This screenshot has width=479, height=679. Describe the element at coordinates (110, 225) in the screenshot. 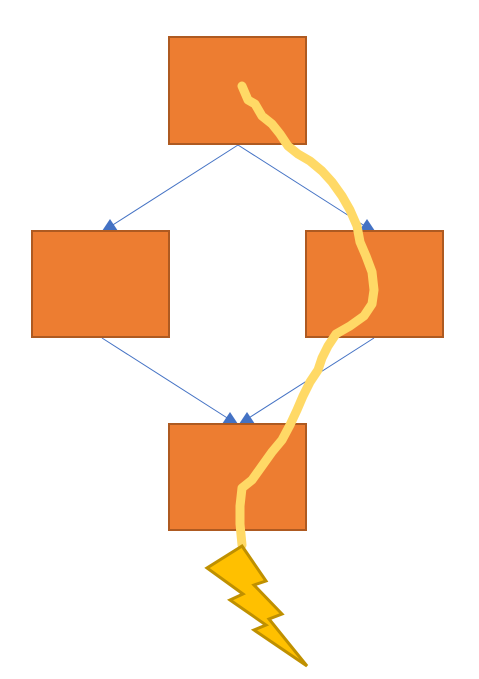

I see `arrowhead-left-box` at that location.